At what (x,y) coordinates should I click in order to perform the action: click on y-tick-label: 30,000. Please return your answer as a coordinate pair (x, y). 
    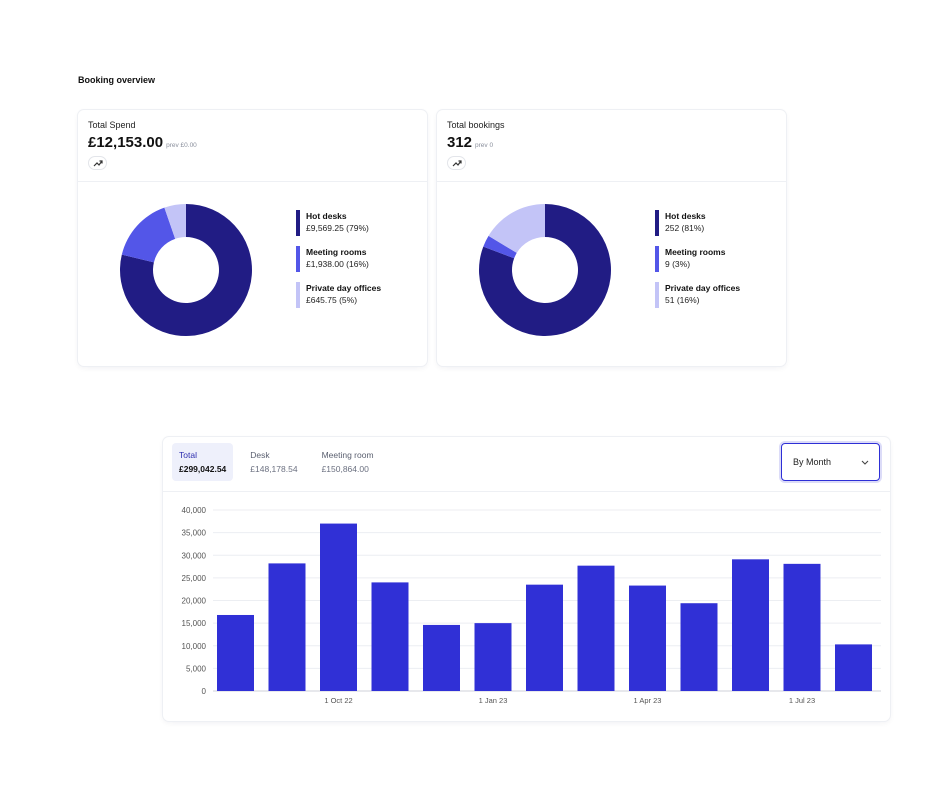
    Looking at the image, I should click on (194, 555).